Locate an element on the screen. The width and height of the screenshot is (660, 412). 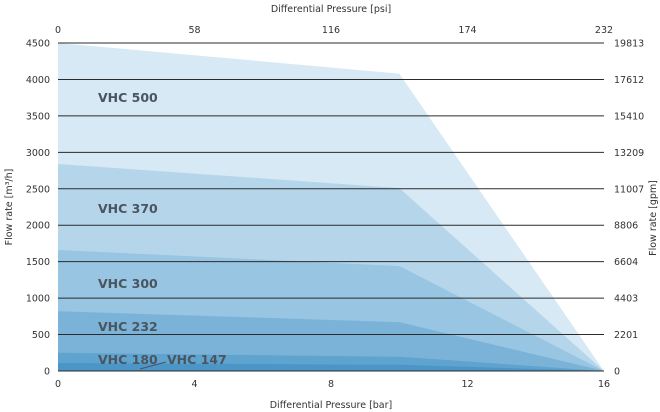
label-vhc-232: VHC 232 is located at coordinates (128, 326).